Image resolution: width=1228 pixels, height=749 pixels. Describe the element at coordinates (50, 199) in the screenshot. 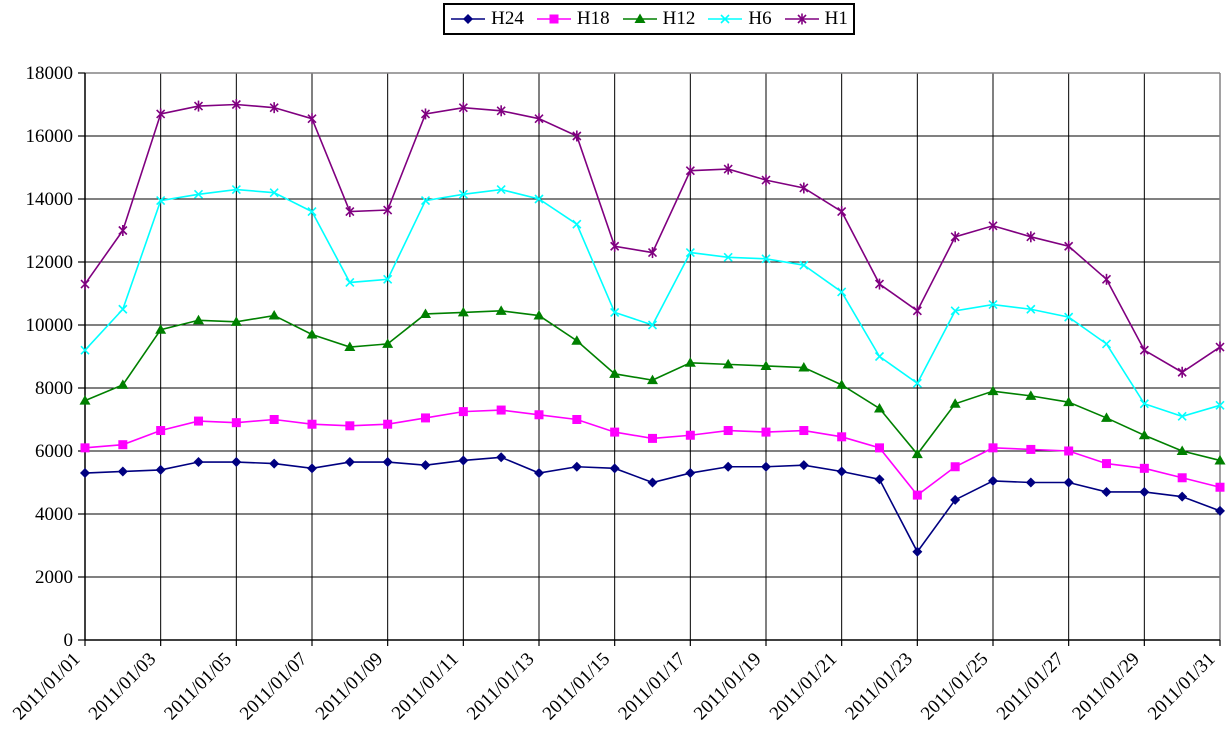

I see `y-tick-label: 14000` at that location.